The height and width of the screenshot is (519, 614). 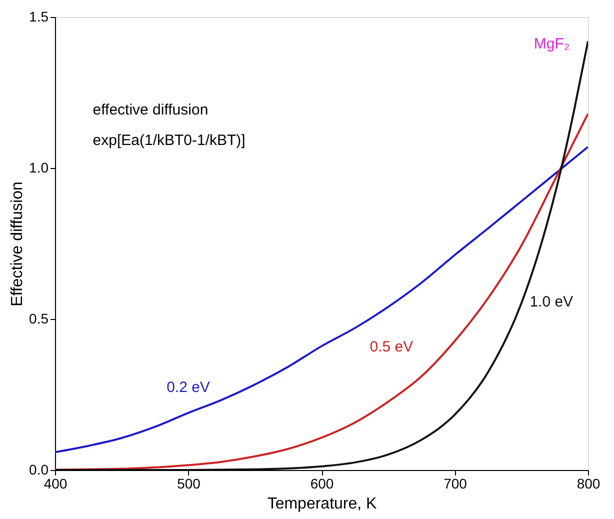 I want to click on series-label: 1.0 eV, so click(x=552, y=301).